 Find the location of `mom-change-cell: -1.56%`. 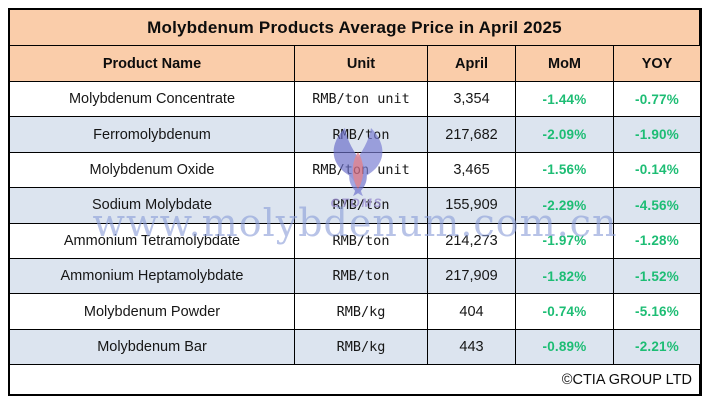

mom-change-cell: -1.56% is located at coordinates (565, 170).